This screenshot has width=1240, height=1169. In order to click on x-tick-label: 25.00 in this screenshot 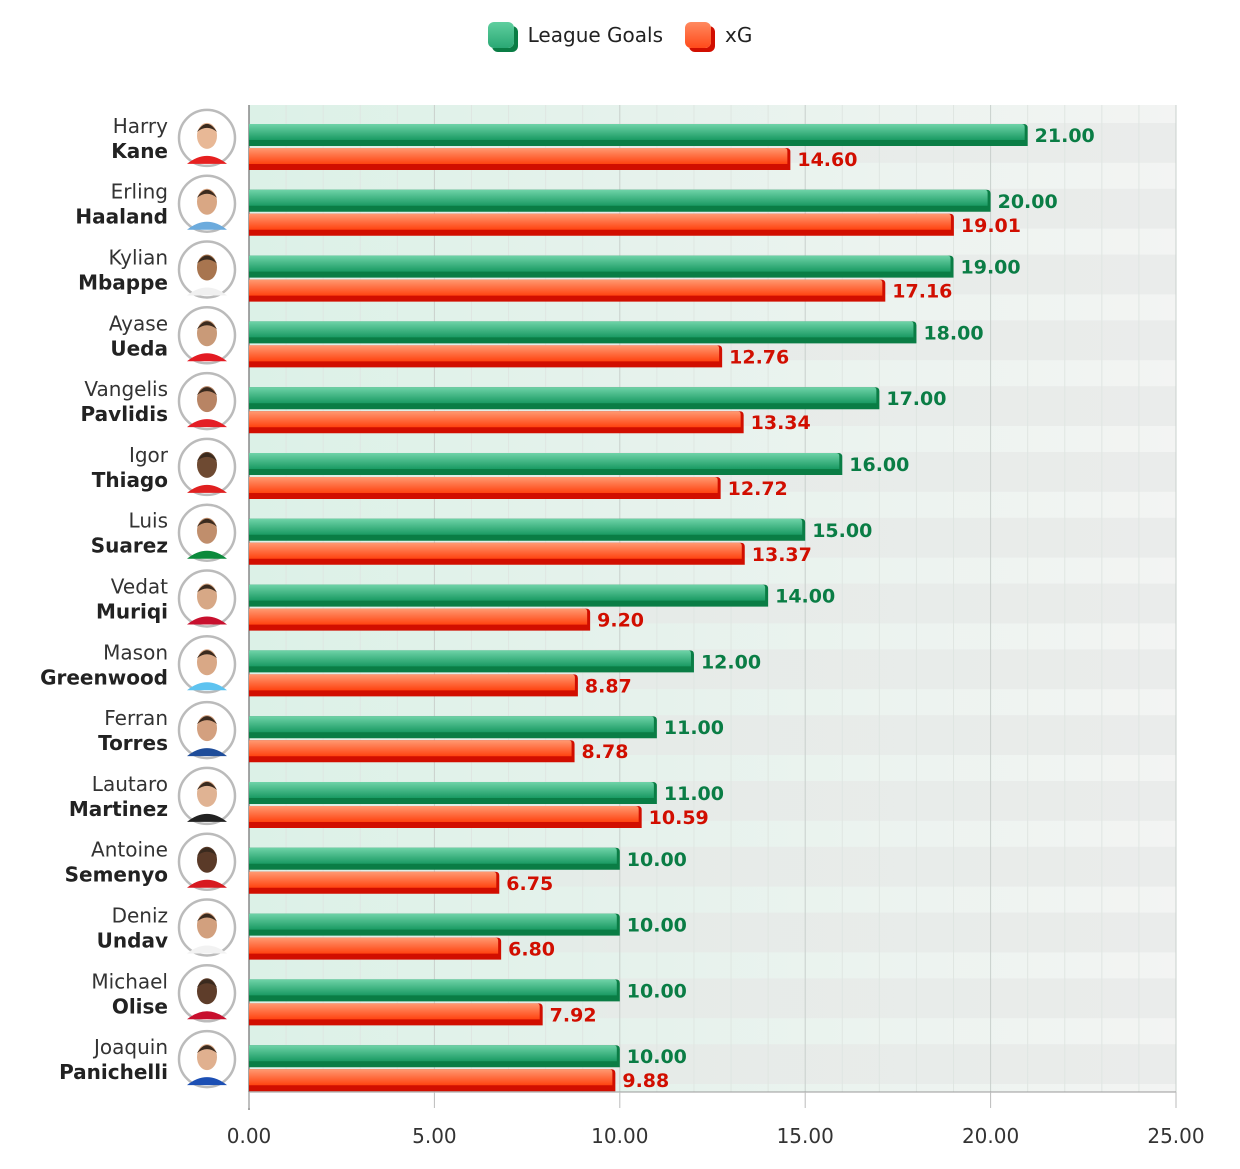, I will do `click(1175, 1136)`.